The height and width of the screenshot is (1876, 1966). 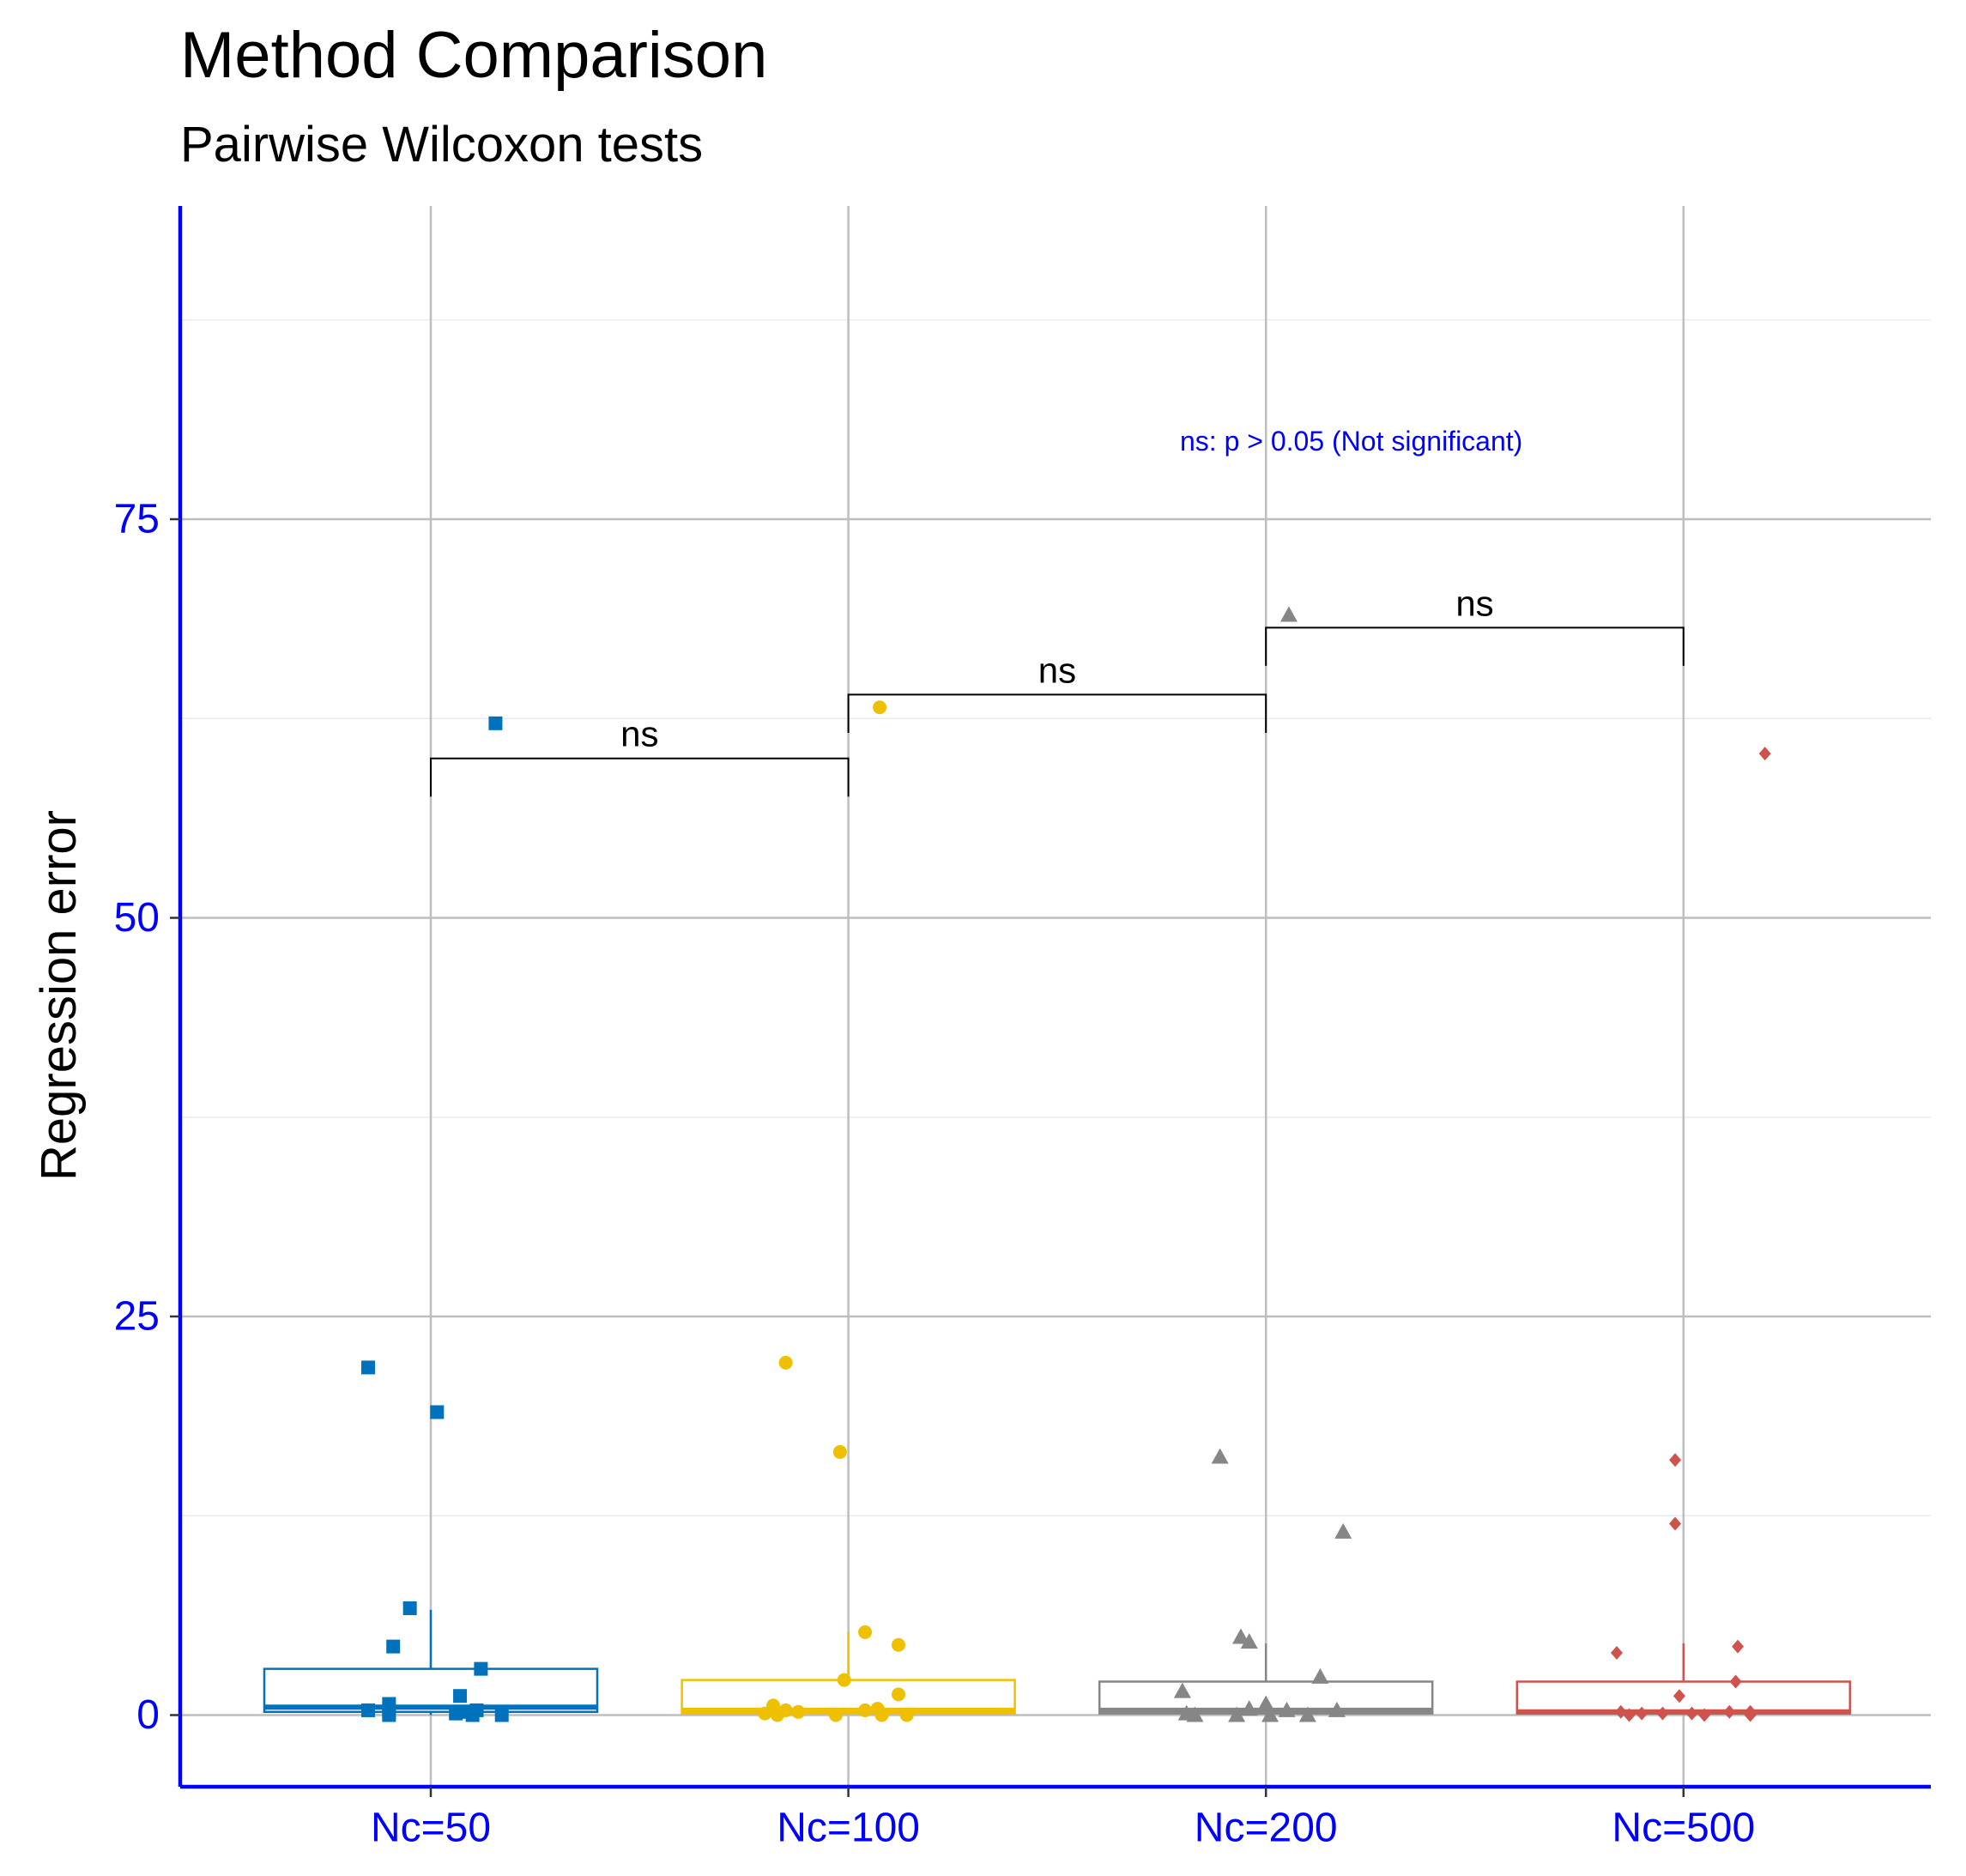 I want to click on chart-subtitle: Pairwise Wilcoxon tests, so click(x=441, y=144).